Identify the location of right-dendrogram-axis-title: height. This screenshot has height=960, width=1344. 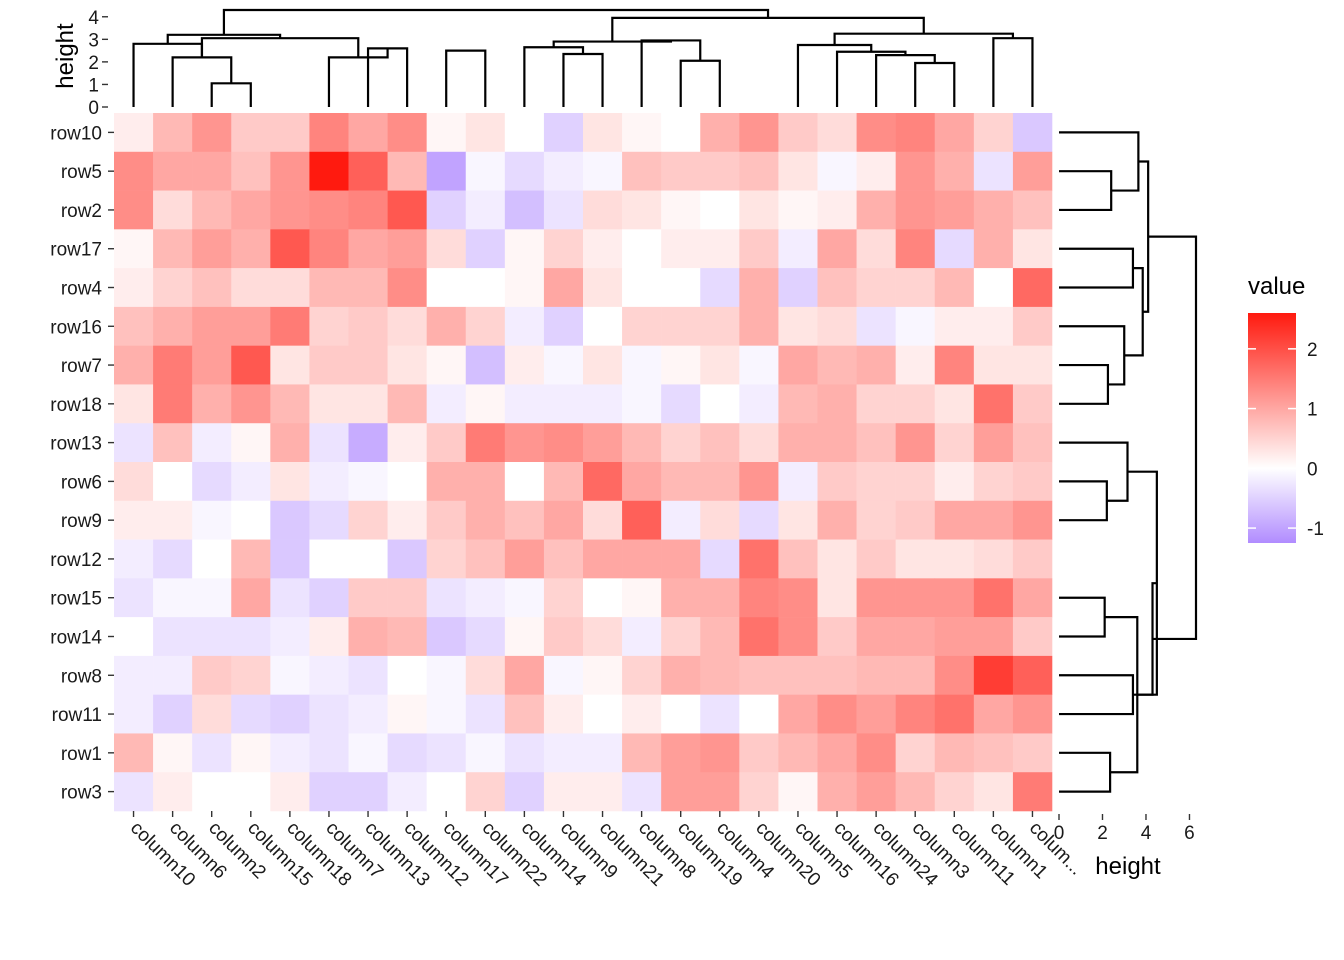
(1128, 866).